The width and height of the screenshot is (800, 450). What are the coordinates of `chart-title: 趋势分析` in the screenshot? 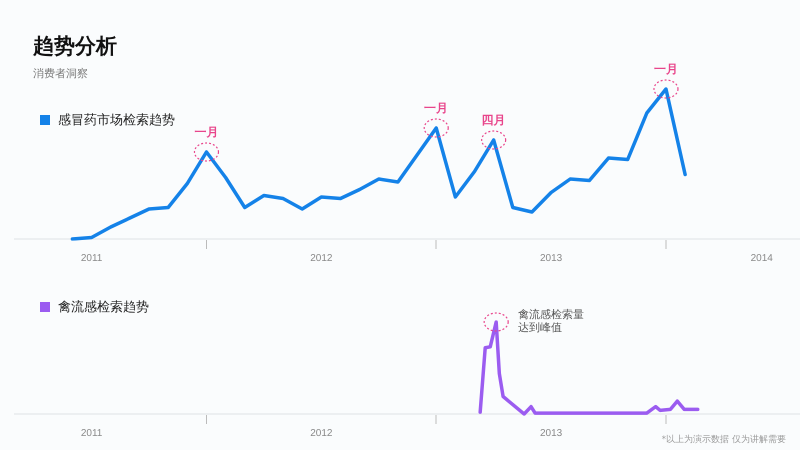 It's located at (75, 46).